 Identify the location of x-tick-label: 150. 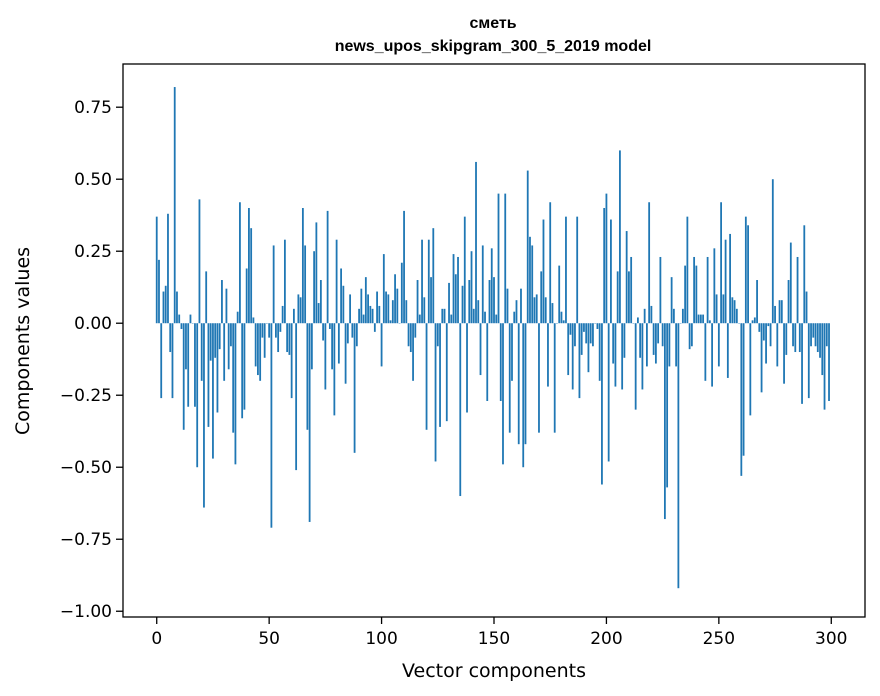
(494, 639).